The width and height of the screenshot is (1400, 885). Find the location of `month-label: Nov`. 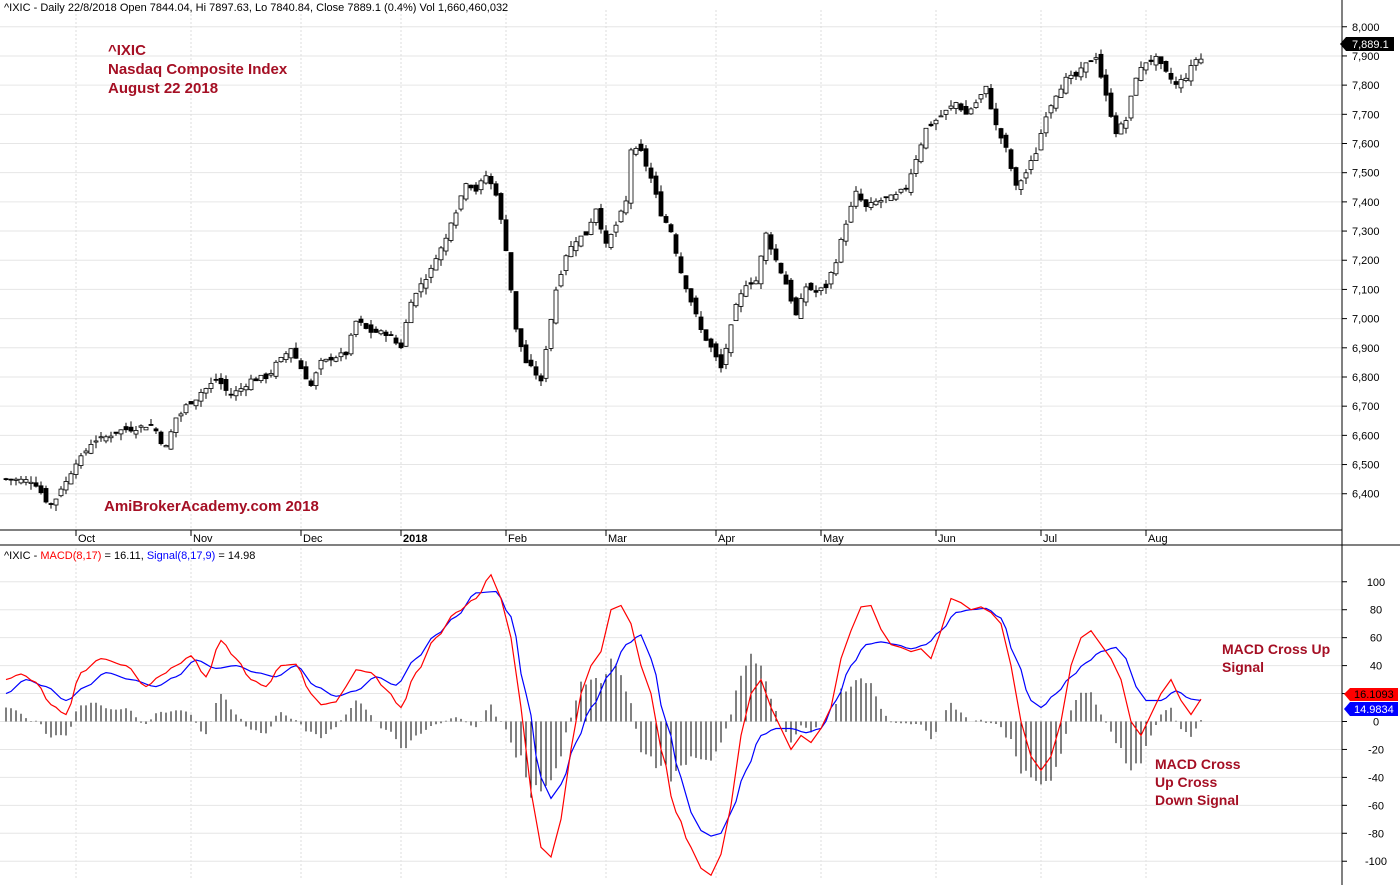

month-label: Nov is located at coordinates (203, 539).